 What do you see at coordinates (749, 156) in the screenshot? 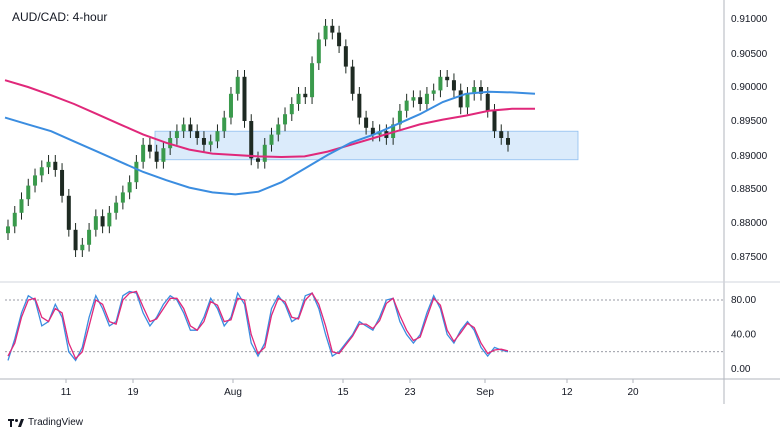
I see `price-tick-label: 0.89000` at bounding box center [749, 156].